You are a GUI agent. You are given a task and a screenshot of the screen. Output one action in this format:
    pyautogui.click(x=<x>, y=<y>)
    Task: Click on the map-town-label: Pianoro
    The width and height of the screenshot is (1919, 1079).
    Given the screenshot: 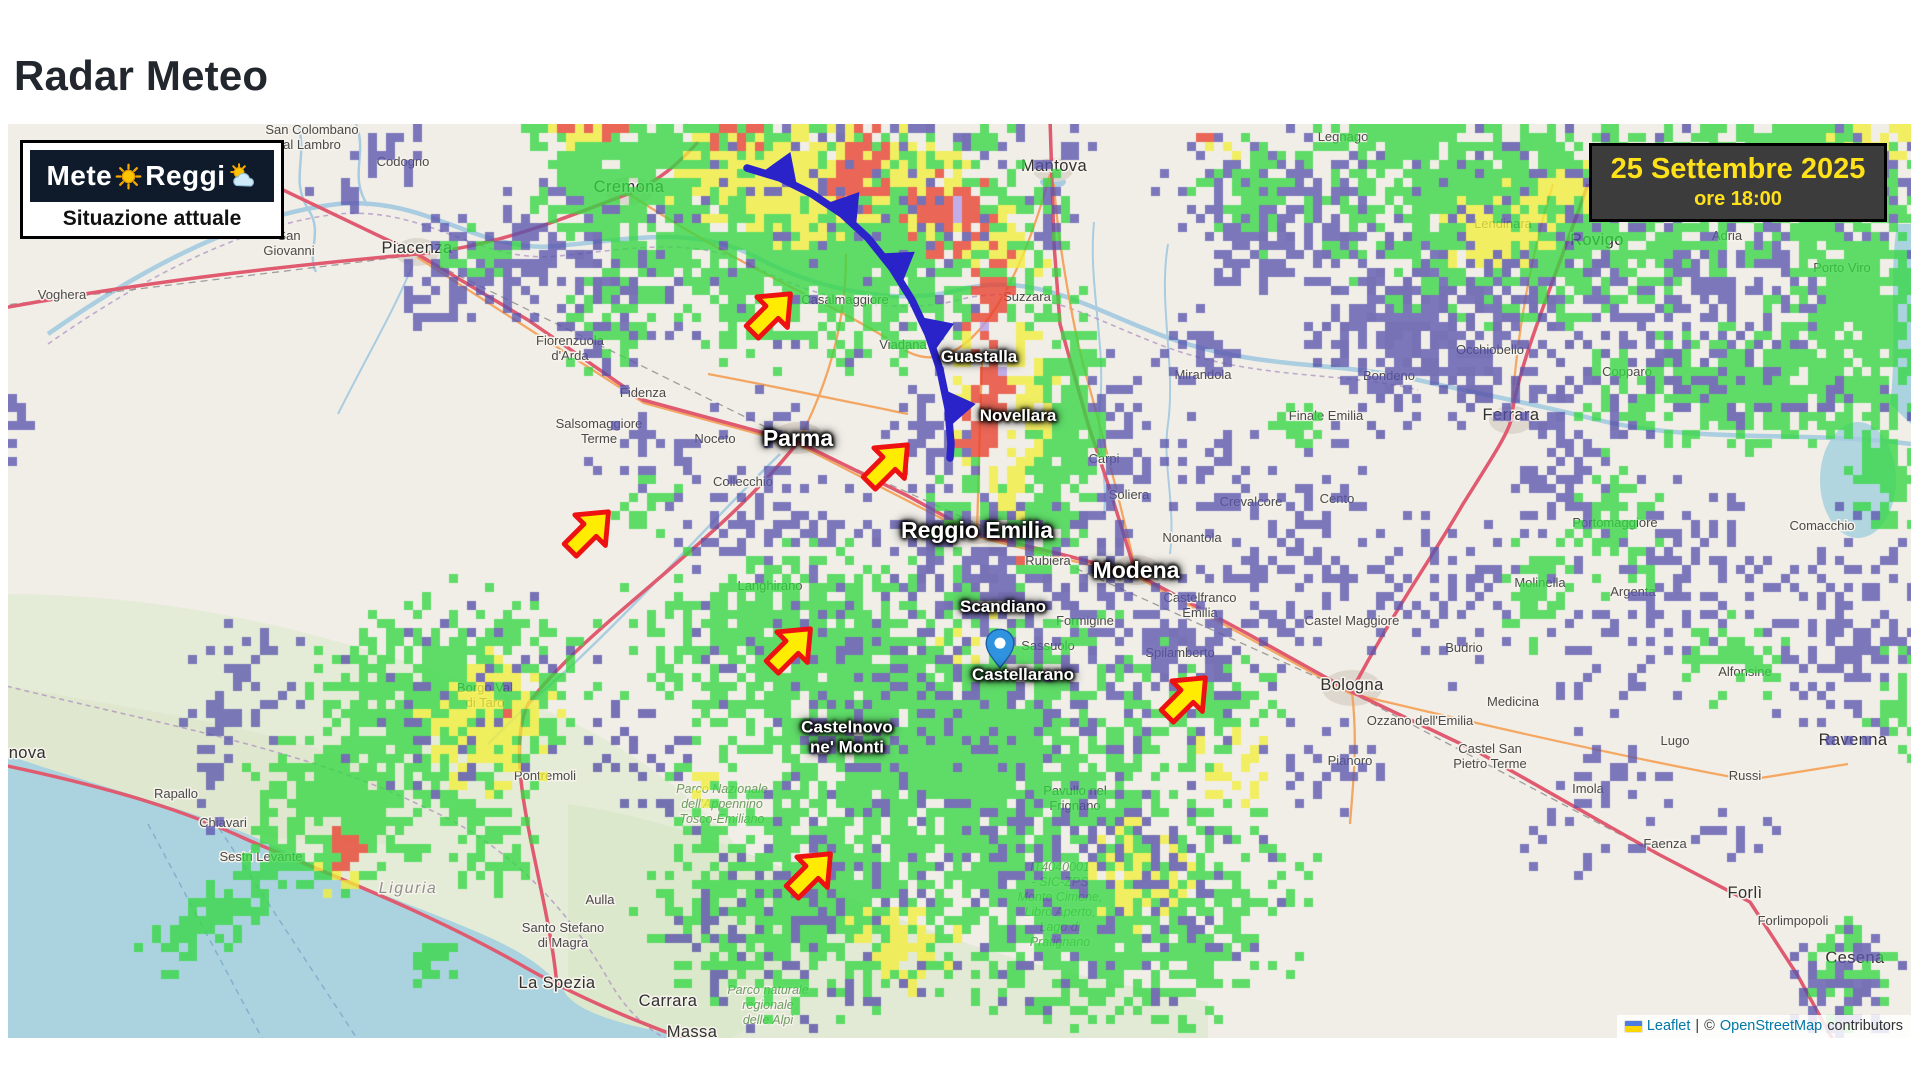 What is the action you would take?
    pyautogui.click(x=1350, y=760)
    